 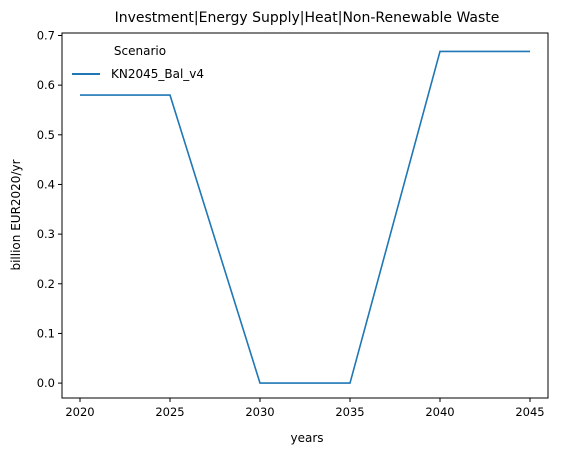 What do you see at coordinates (46, 333) in the screenshot?
I see `y-tick-label: 0.1` at bounding box center [46, 333].